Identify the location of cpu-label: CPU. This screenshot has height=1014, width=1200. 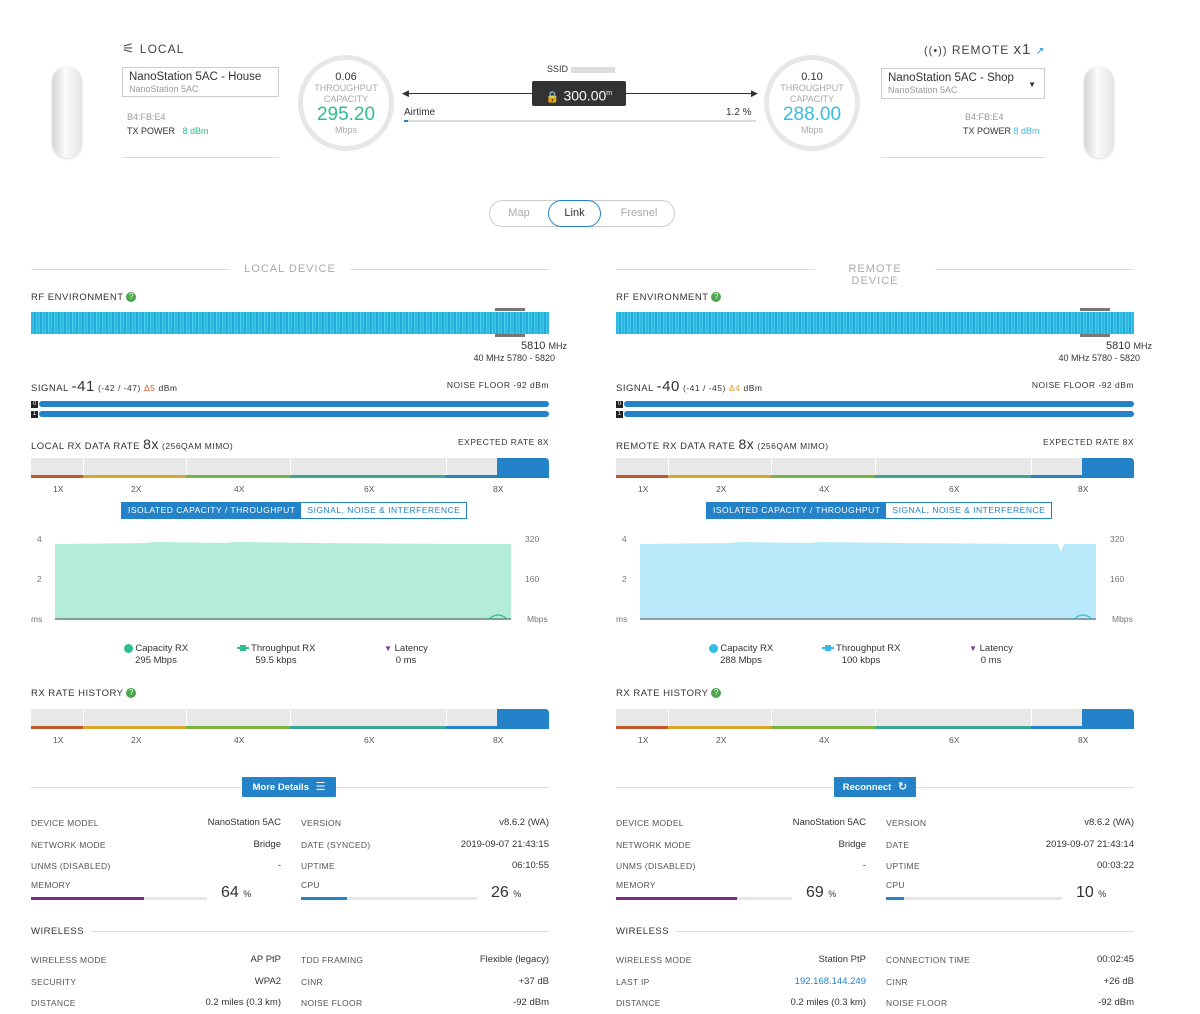
(310, 885).